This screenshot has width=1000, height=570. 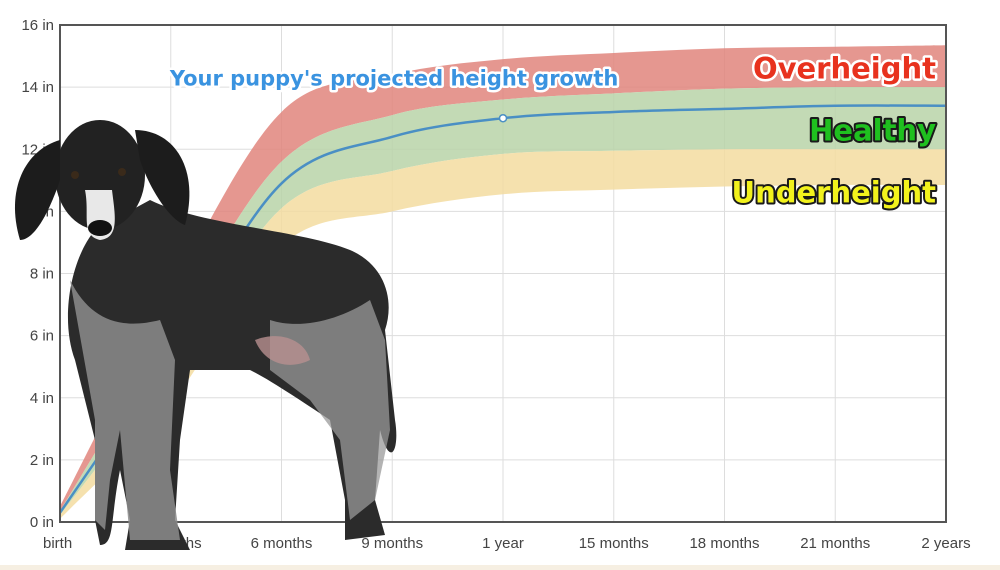 I want to click on y-tick-label: 8 in, so click(x=42, y=274).